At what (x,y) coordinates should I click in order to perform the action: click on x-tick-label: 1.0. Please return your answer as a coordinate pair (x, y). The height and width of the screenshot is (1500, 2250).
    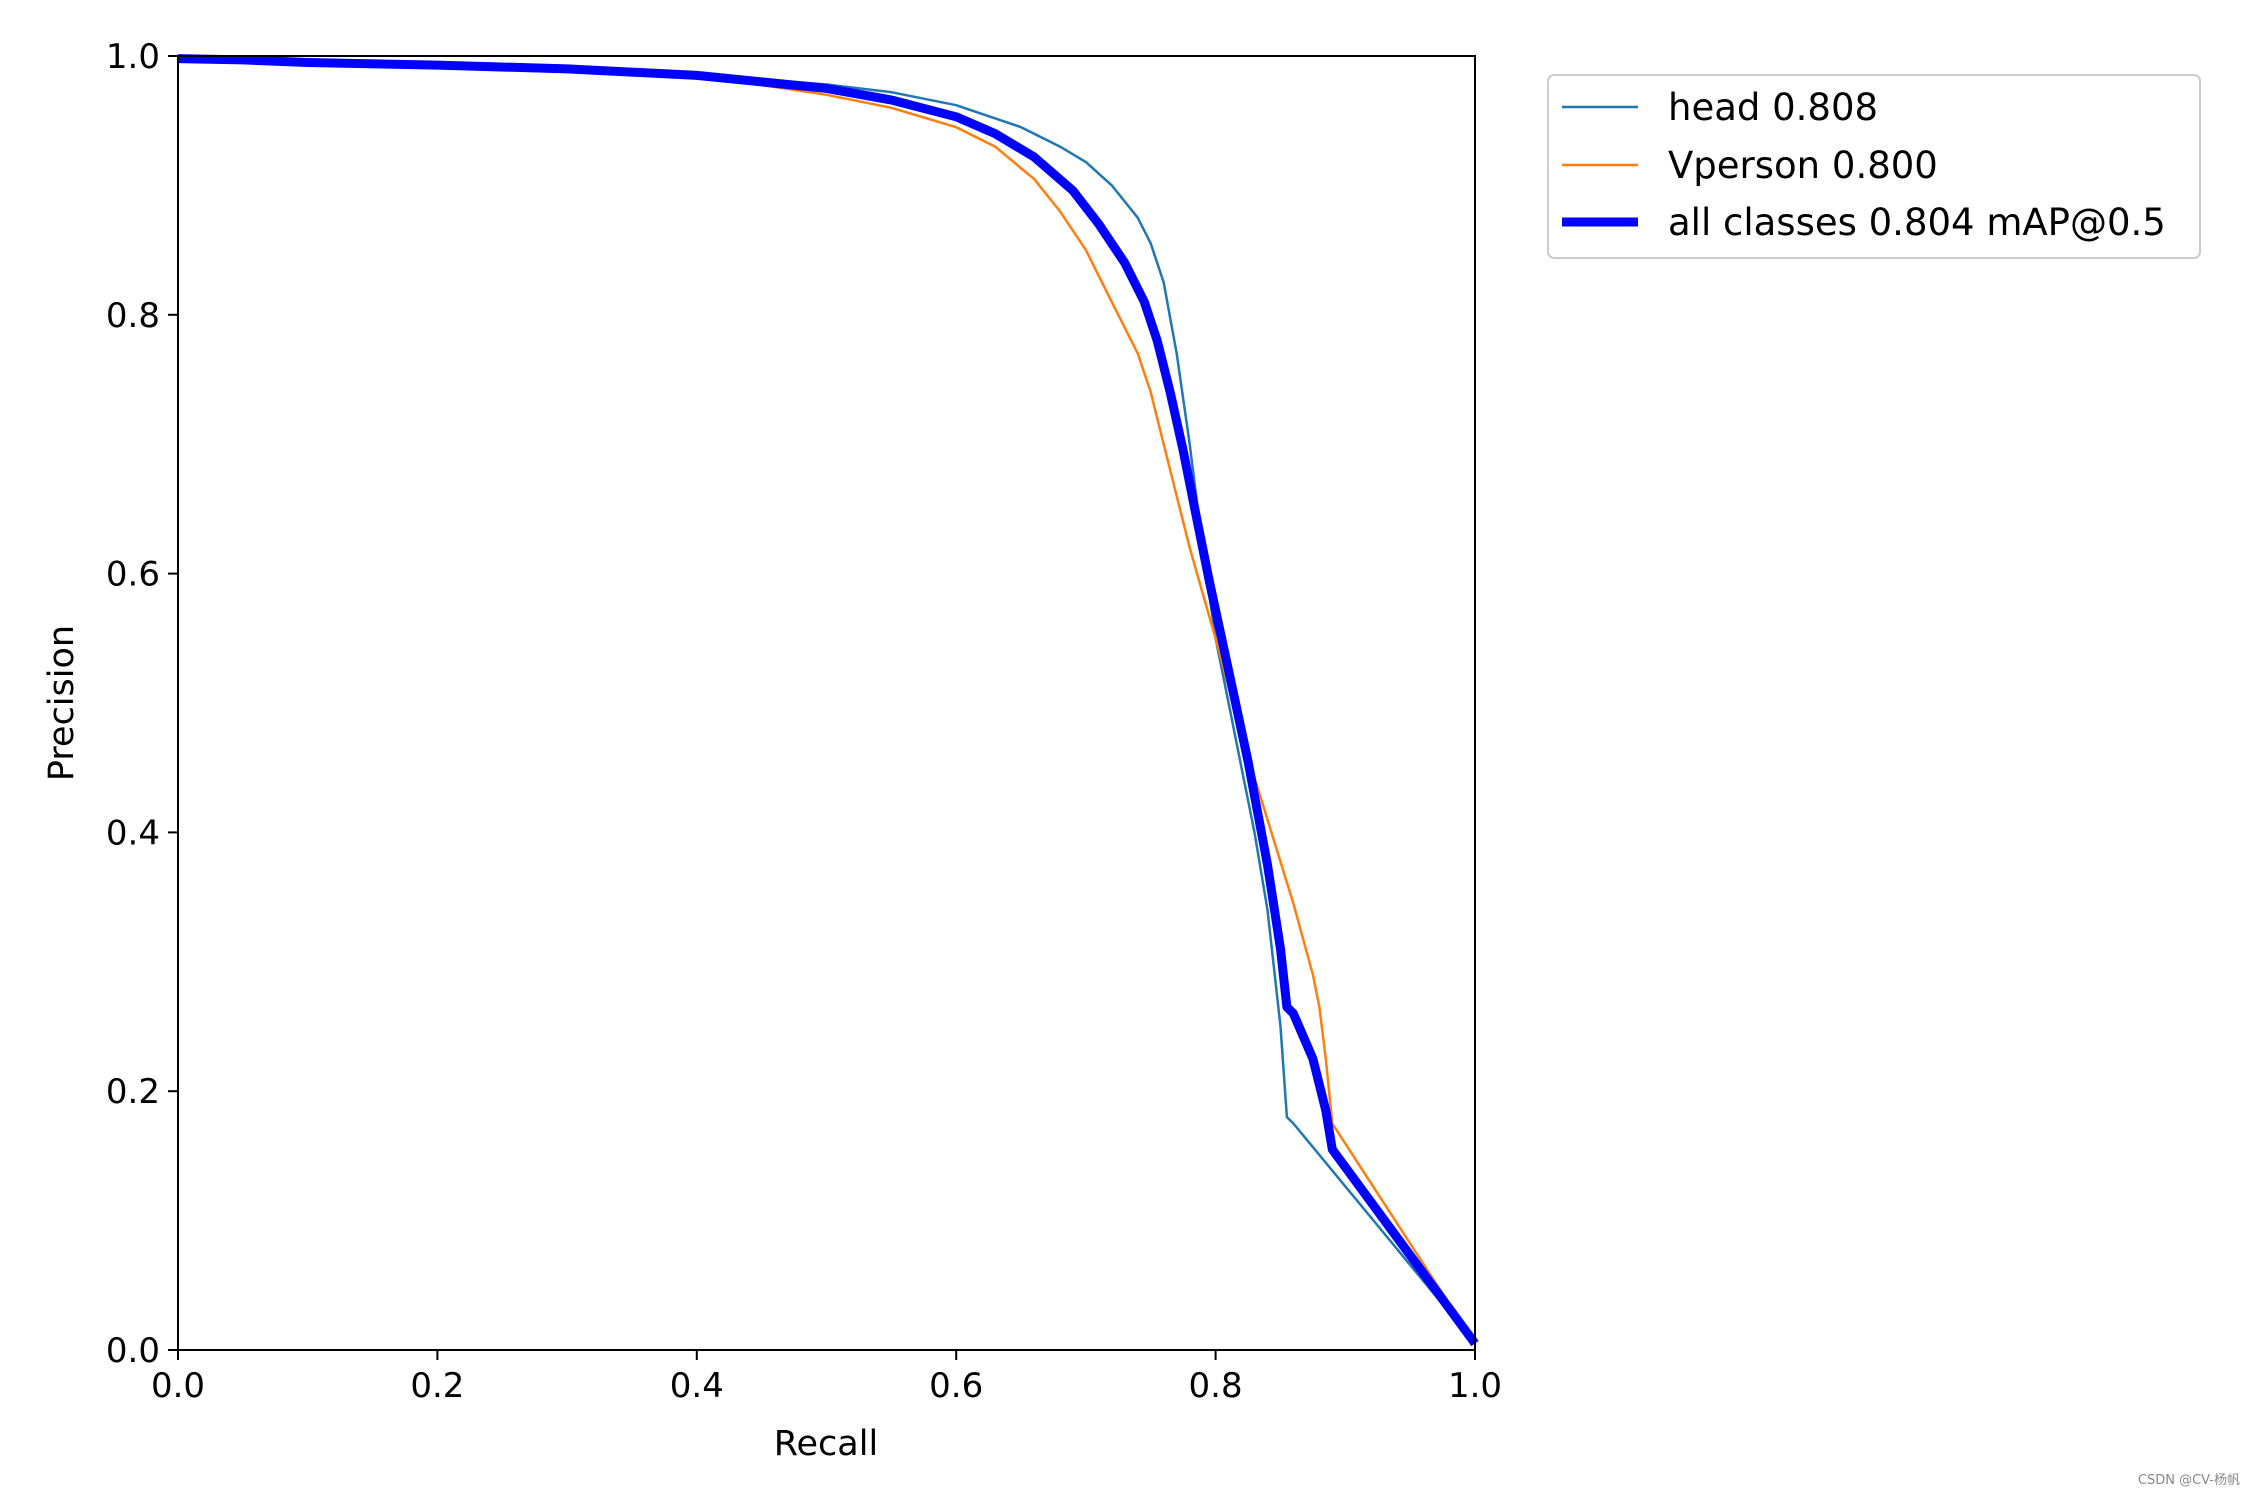
    Looking at the image, I should click on (1475, 1386).